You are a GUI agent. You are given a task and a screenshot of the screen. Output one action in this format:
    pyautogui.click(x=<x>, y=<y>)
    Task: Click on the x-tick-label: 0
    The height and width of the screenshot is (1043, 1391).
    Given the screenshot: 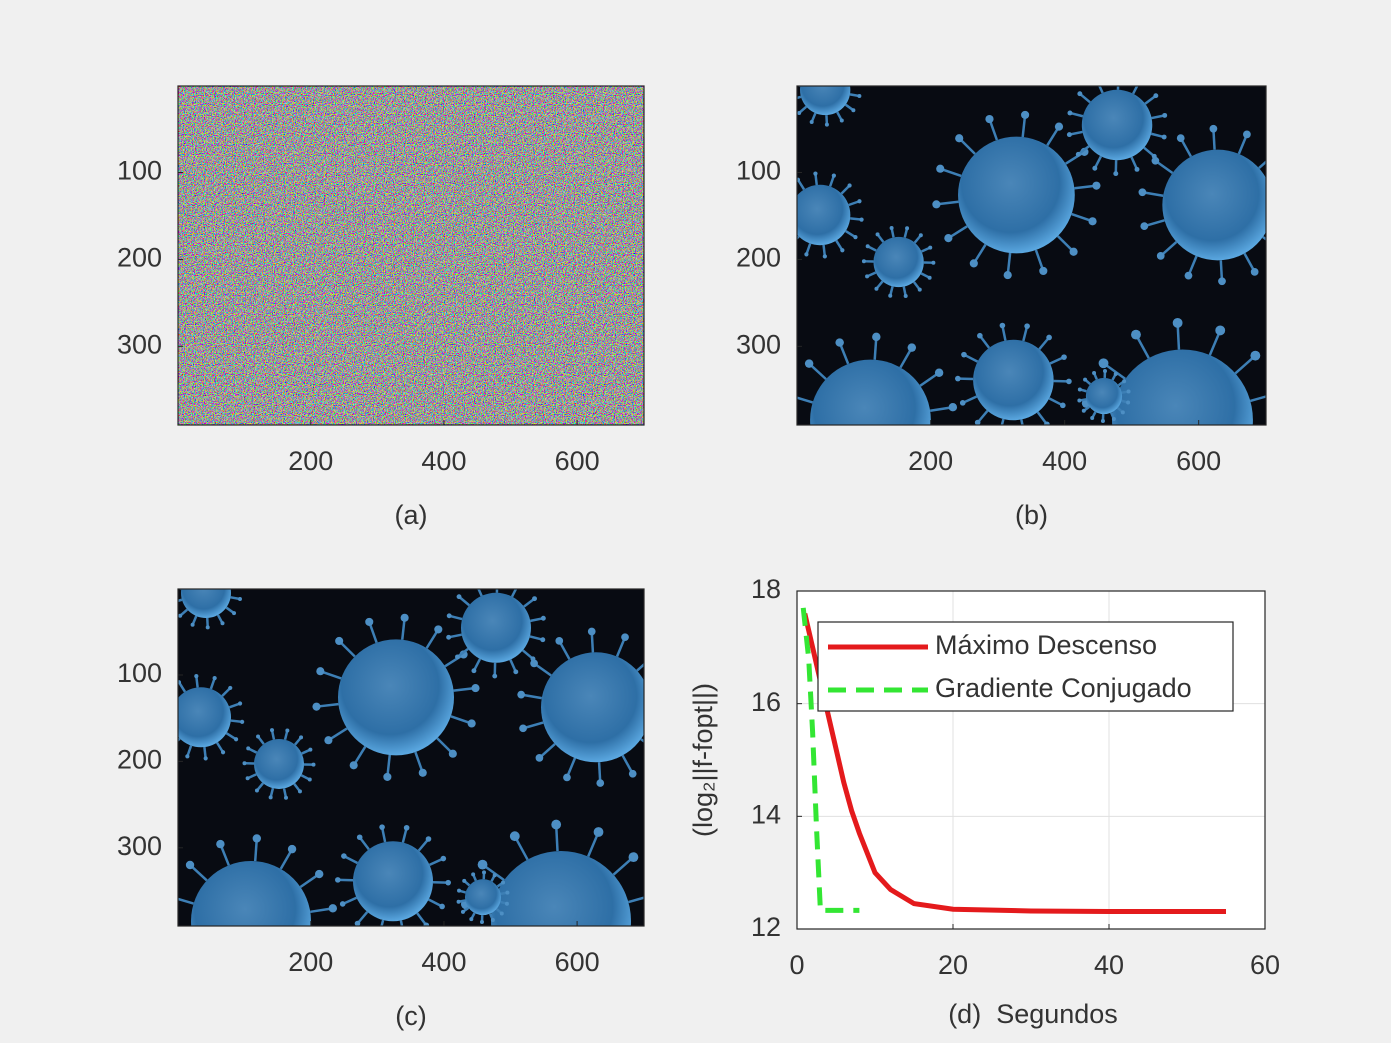 What is the action you would take?
    pyautogui.click(x=796, y=965)
    